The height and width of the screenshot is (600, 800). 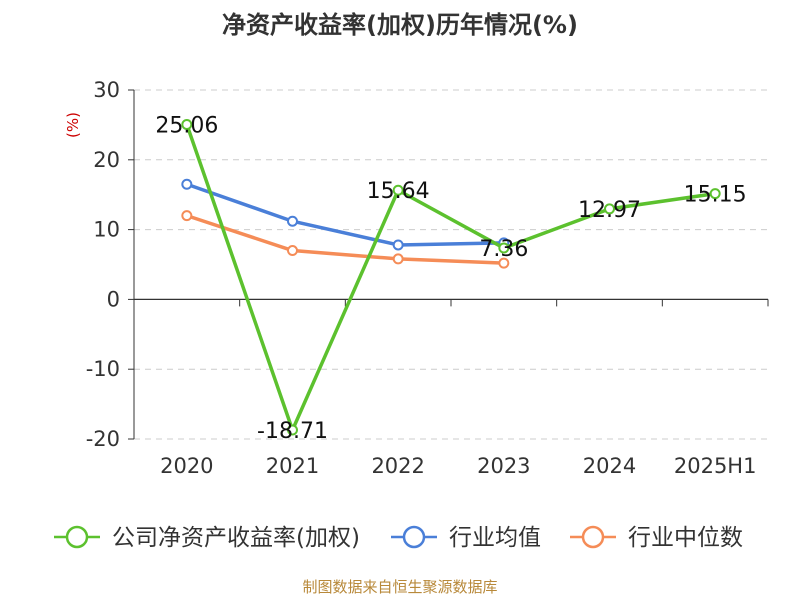 I want to click on legend-item: 公司净资产收益率(加权), so click(x=207, y=538).